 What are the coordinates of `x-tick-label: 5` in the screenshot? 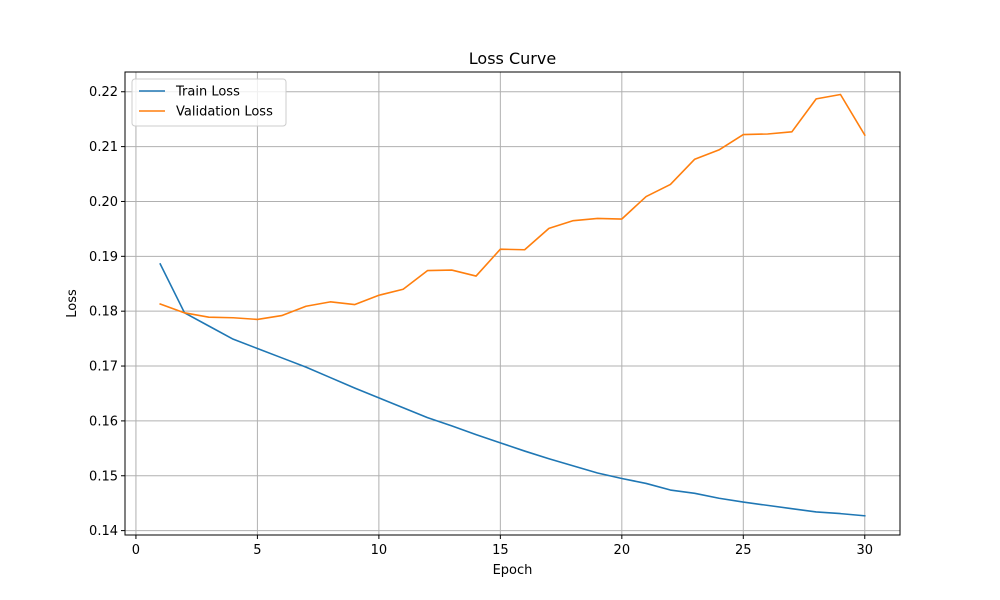 It's located at (257, 550).